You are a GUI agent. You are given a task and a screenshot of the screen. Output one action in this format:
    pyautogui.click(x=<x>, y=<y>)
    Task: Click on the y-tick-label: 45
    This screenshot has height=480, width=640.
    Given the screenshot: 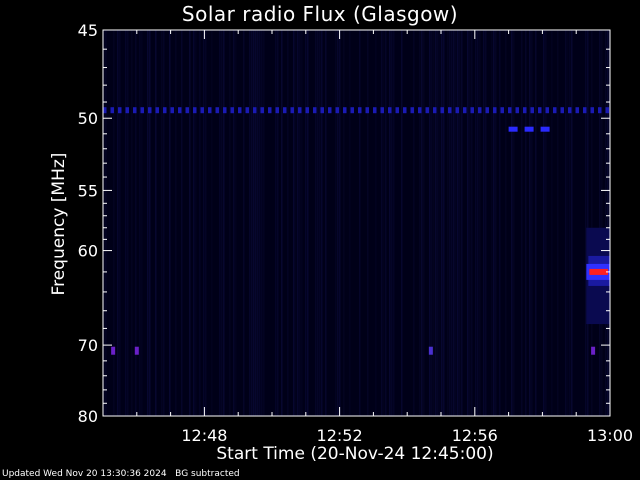 What is the action you would take?
    pyautogui.click(x=88, y=30)
    